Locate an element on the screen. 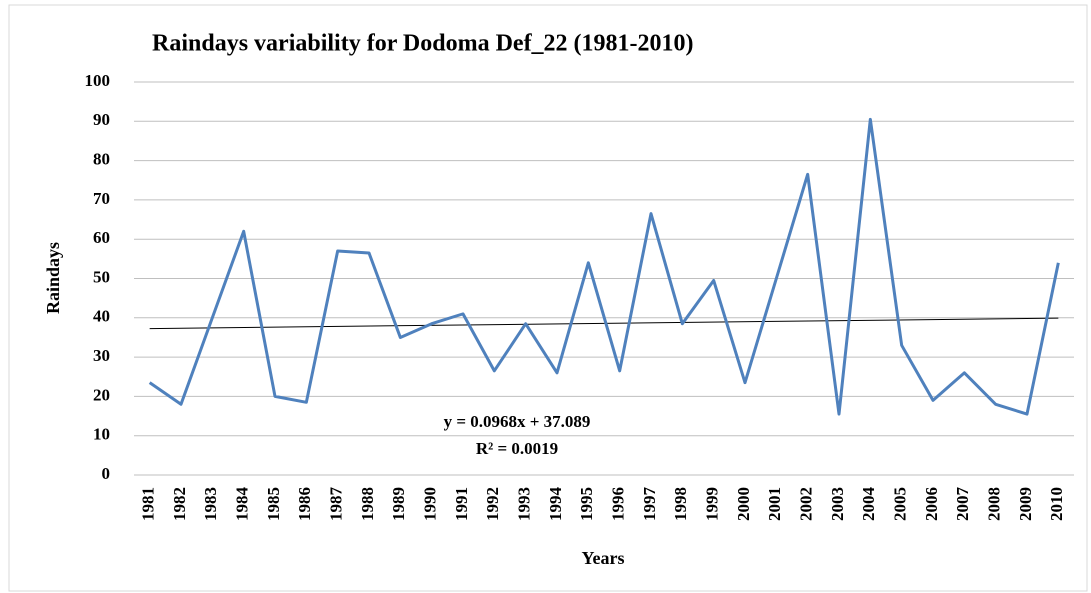 The width and height of the screenshot is (1091, 593). y-tick-label: 0 is located at coordinates (106, 473).